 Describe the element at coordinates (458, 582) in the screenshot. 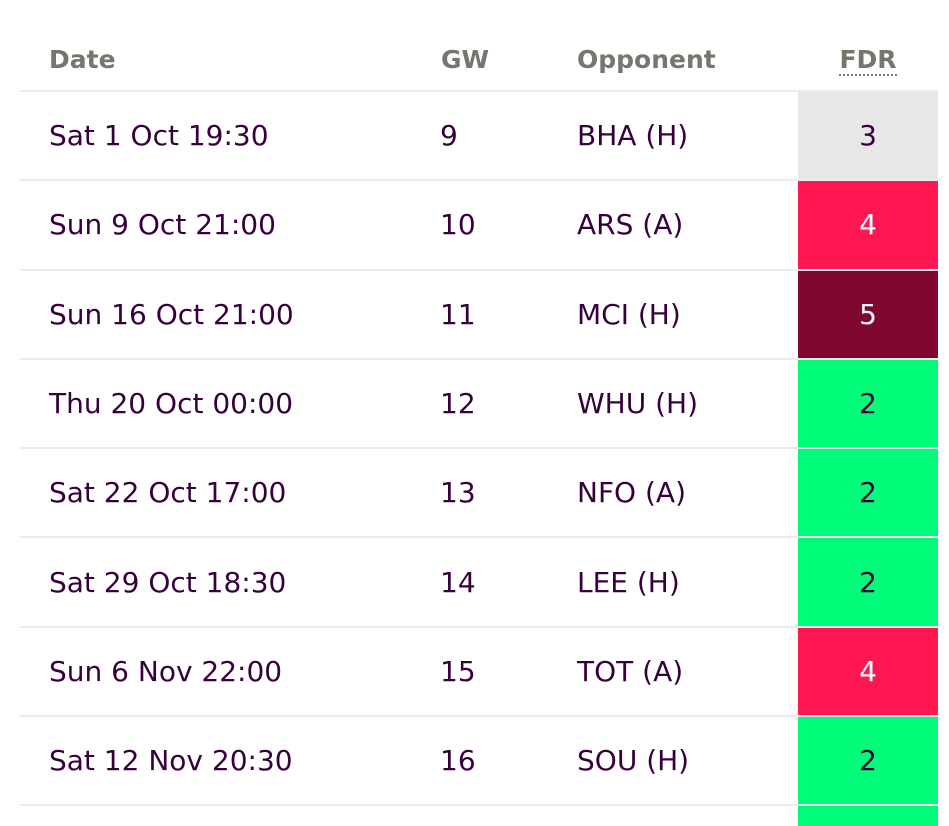

I see `fixture-gameweek: 14` at that location.